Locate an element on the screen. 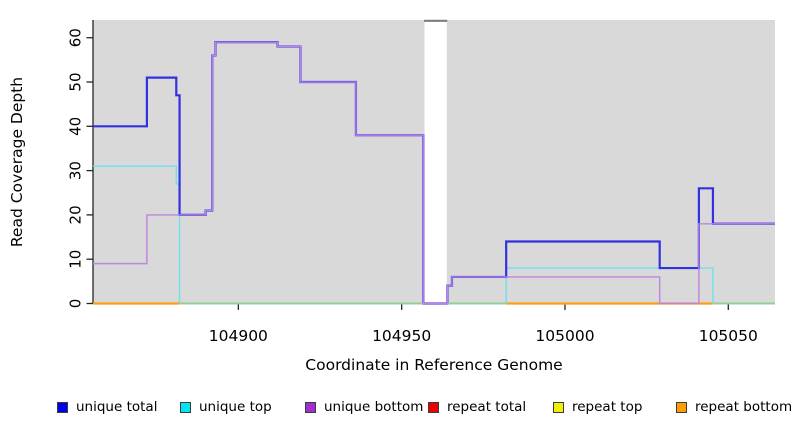 The image size is (792, 432). legend-item-repeat-total: repeat total is located at coordinates (477, 407).